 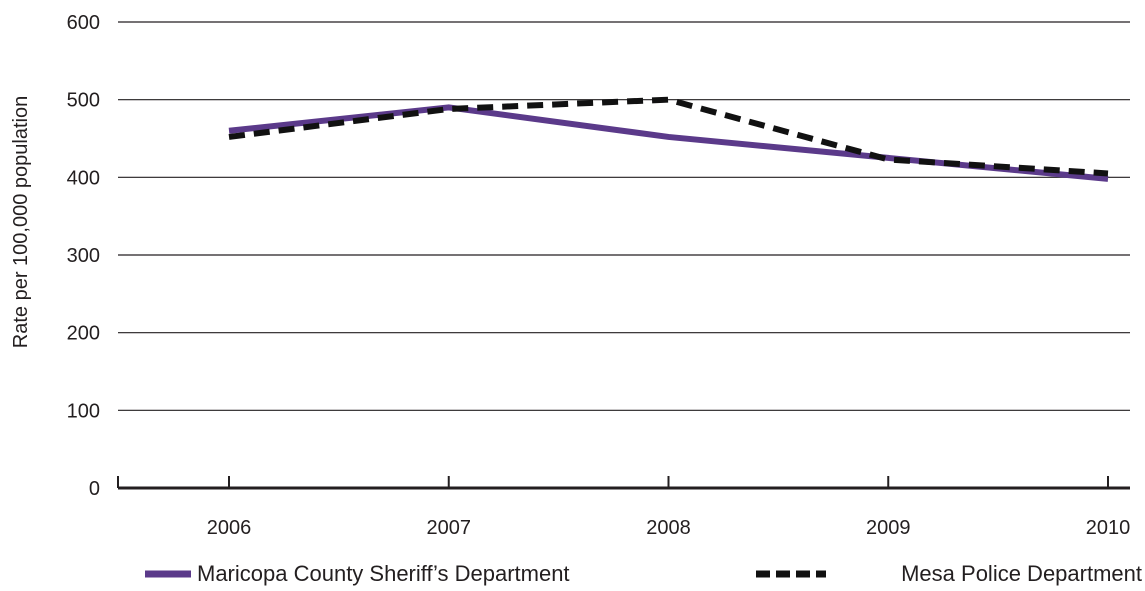 What do you see at coordinates (83, 178) in the screenshot?
I see `y-tick-label: 400` at bounding box center [83, 178].